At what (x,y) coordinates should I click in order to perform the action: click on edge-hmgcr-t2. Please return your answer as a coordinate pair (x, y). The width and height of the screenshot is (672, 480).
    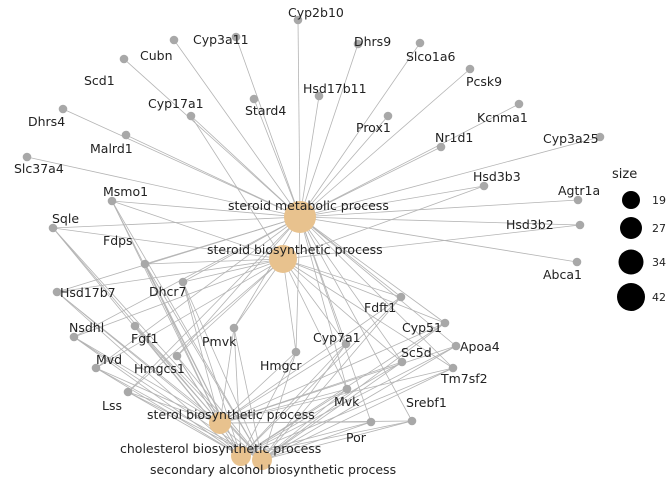
    Looking at the image, I should click on (289, 305).